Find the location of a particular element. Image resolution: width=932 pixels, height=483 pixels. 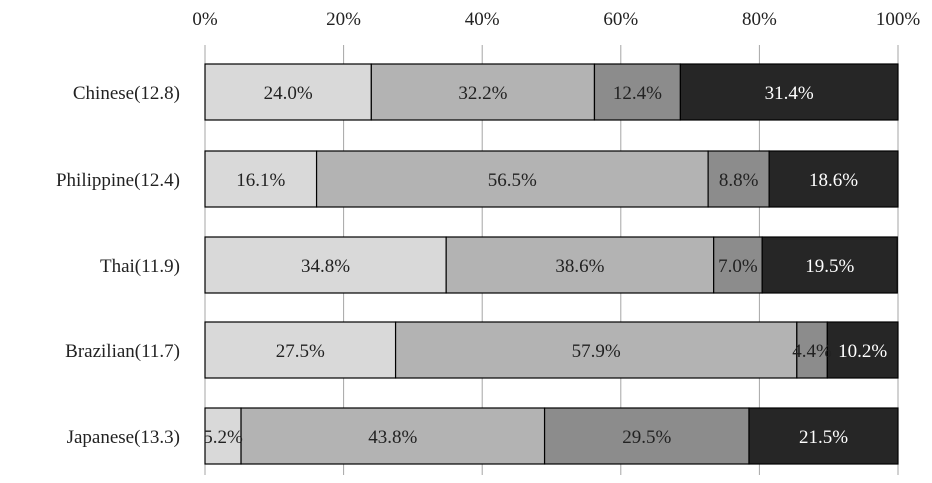

data-label: 57.9% is located at coordinates (596, 351).